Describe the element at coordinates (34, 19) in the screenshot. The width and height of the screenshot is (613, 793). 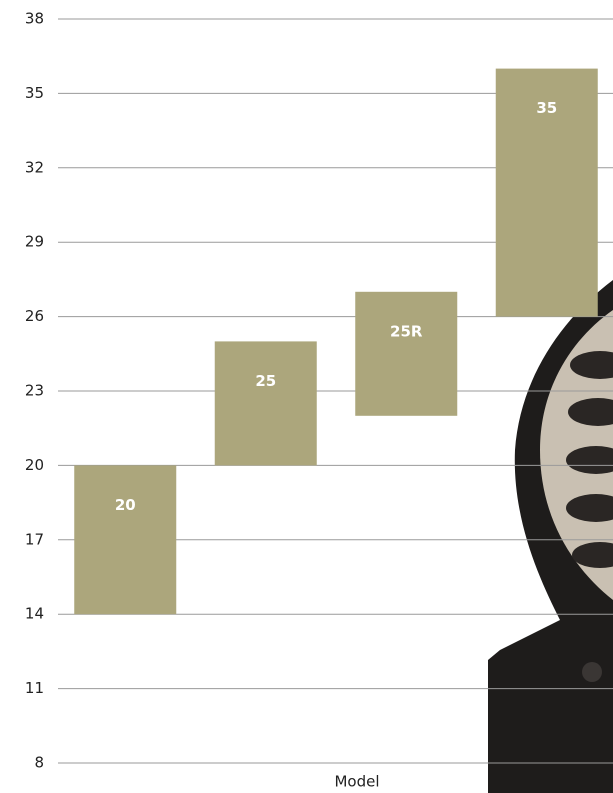
I see `y-tick-label: 38` at that location.